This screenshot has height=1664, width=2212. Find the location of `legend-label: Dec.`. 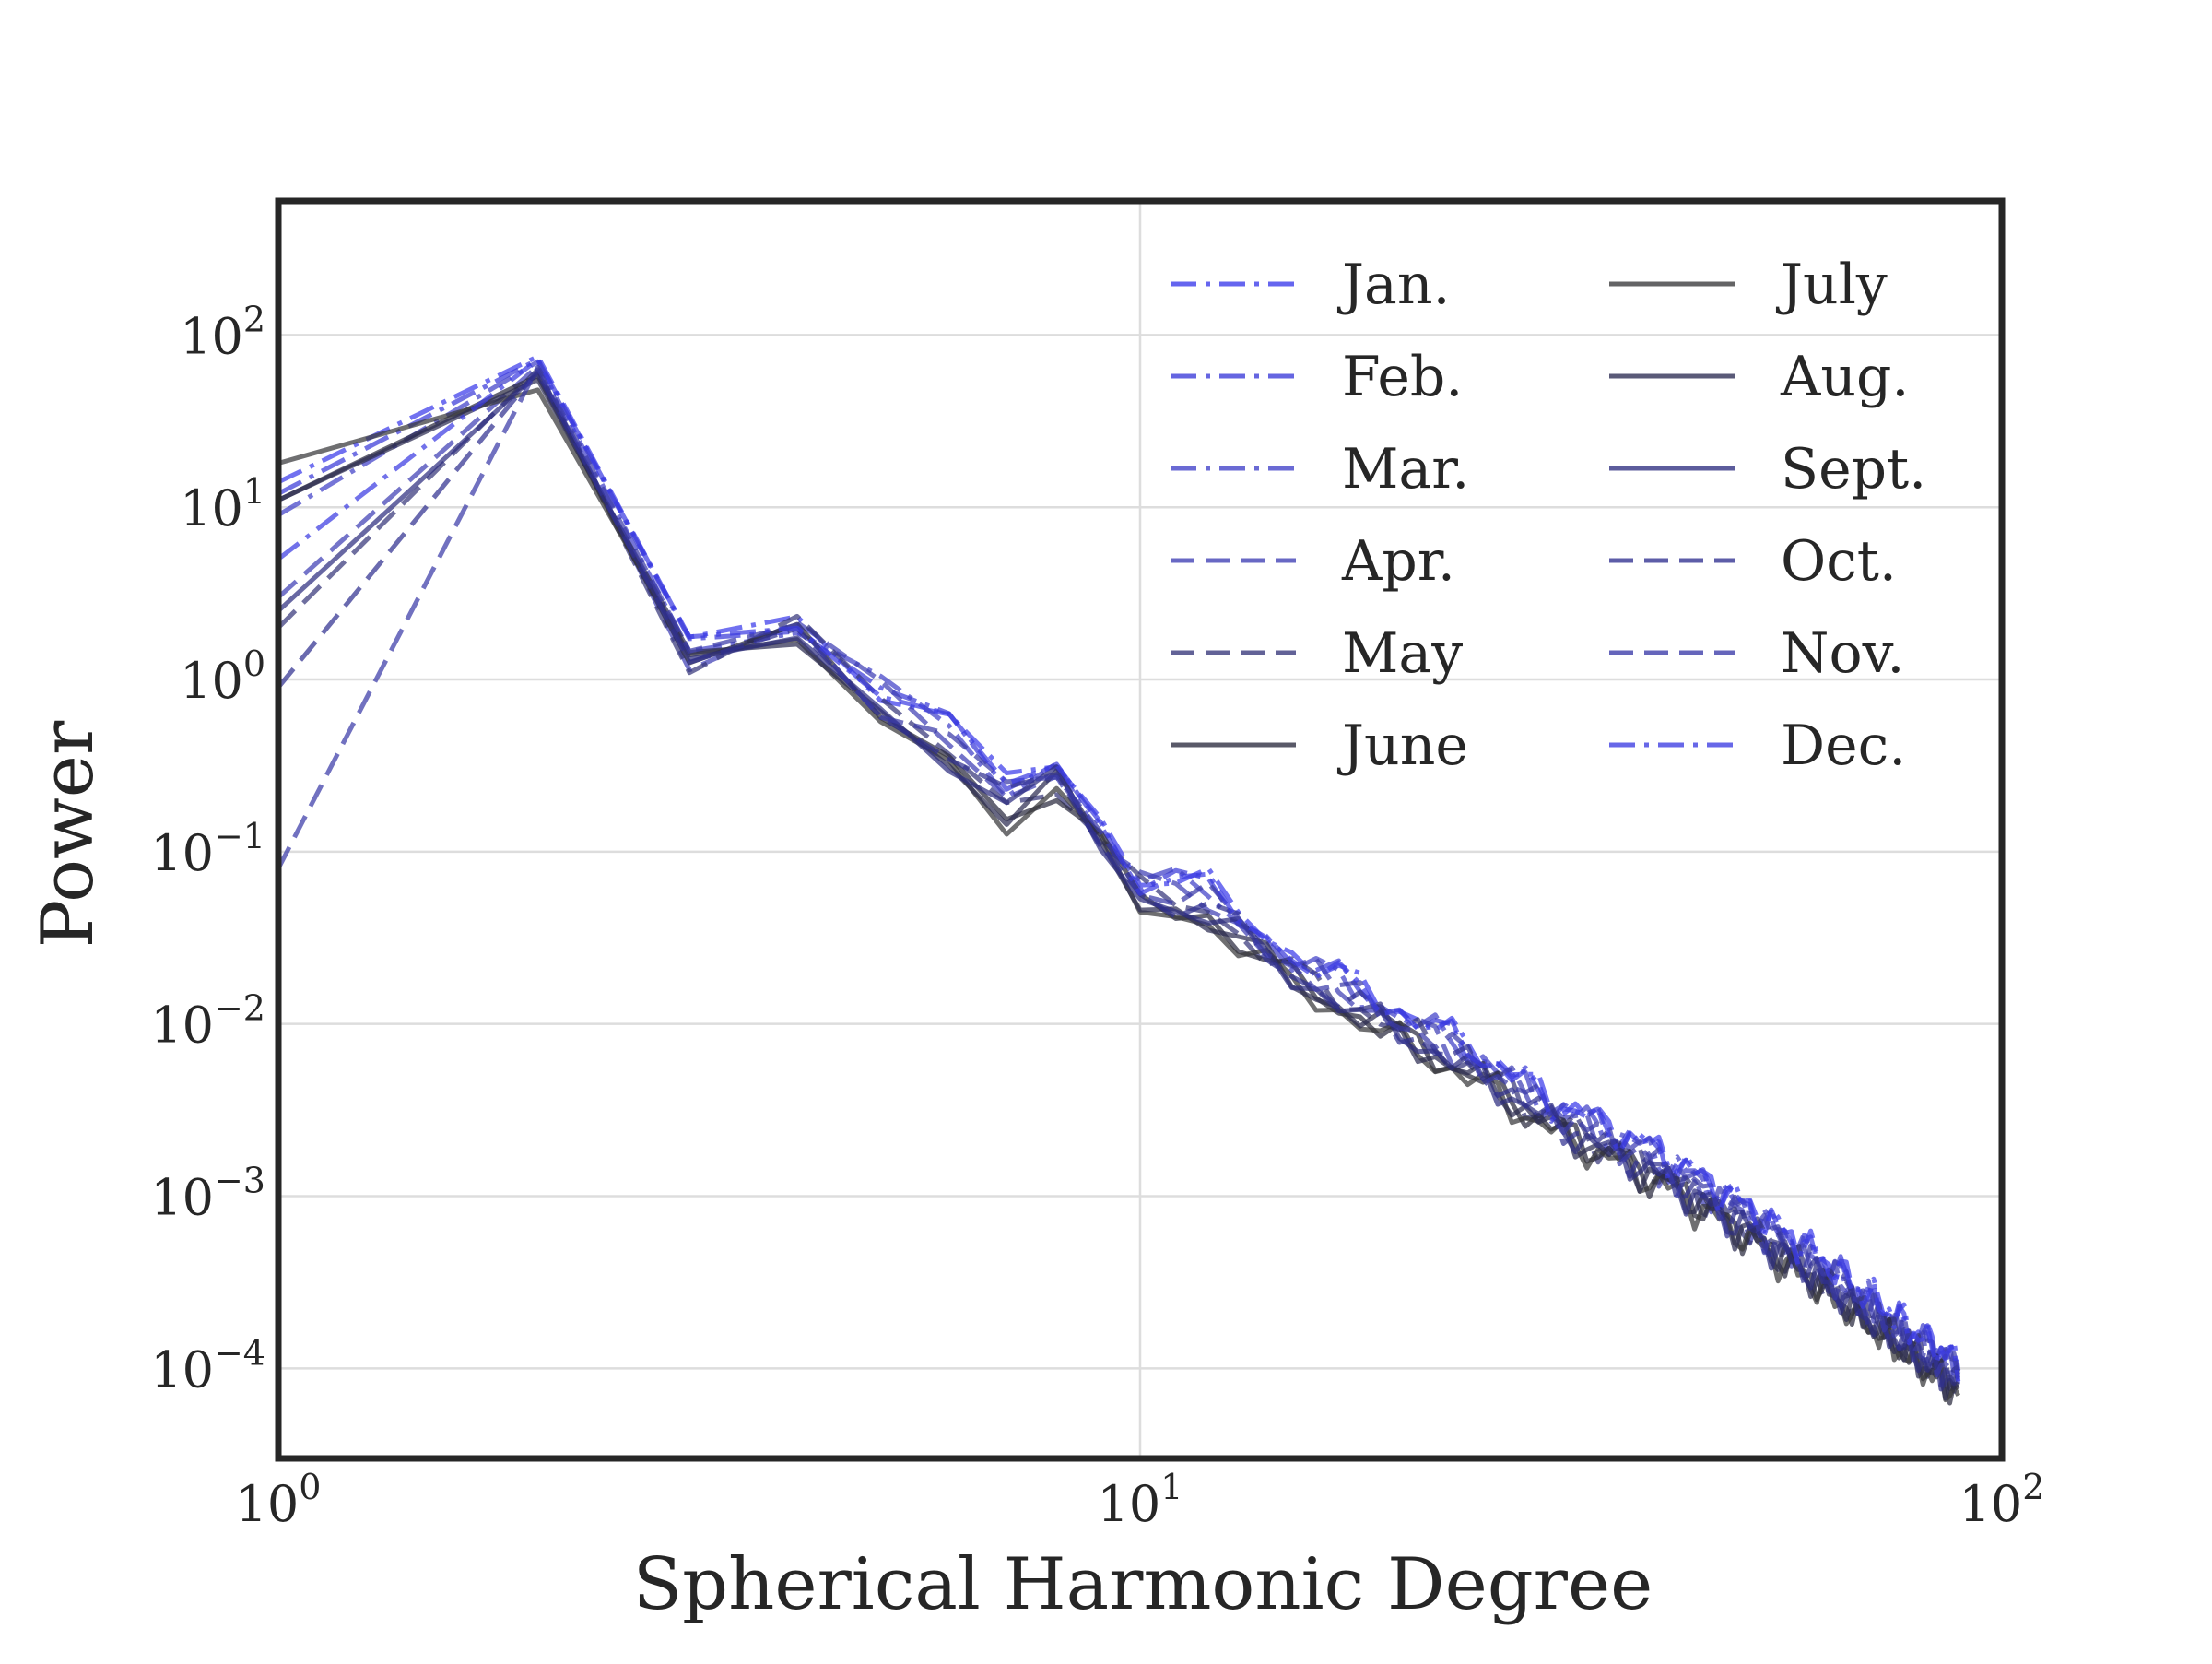

legend-label: Dec. is located at coordinates (1843, 746).